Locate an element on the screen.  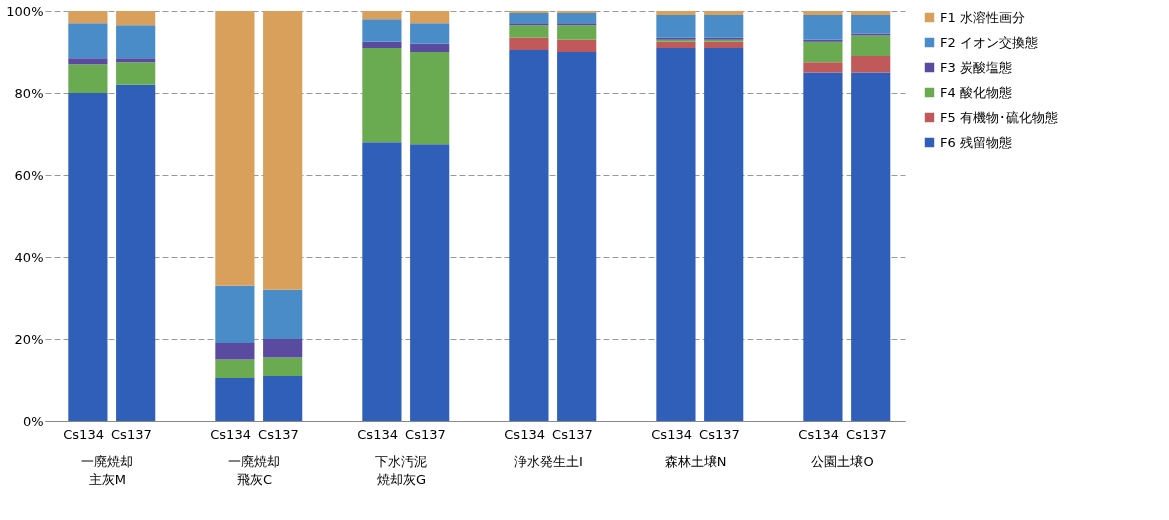
legend-label: F5 有機物･硫化物態 is located at coordinates (999, 117).